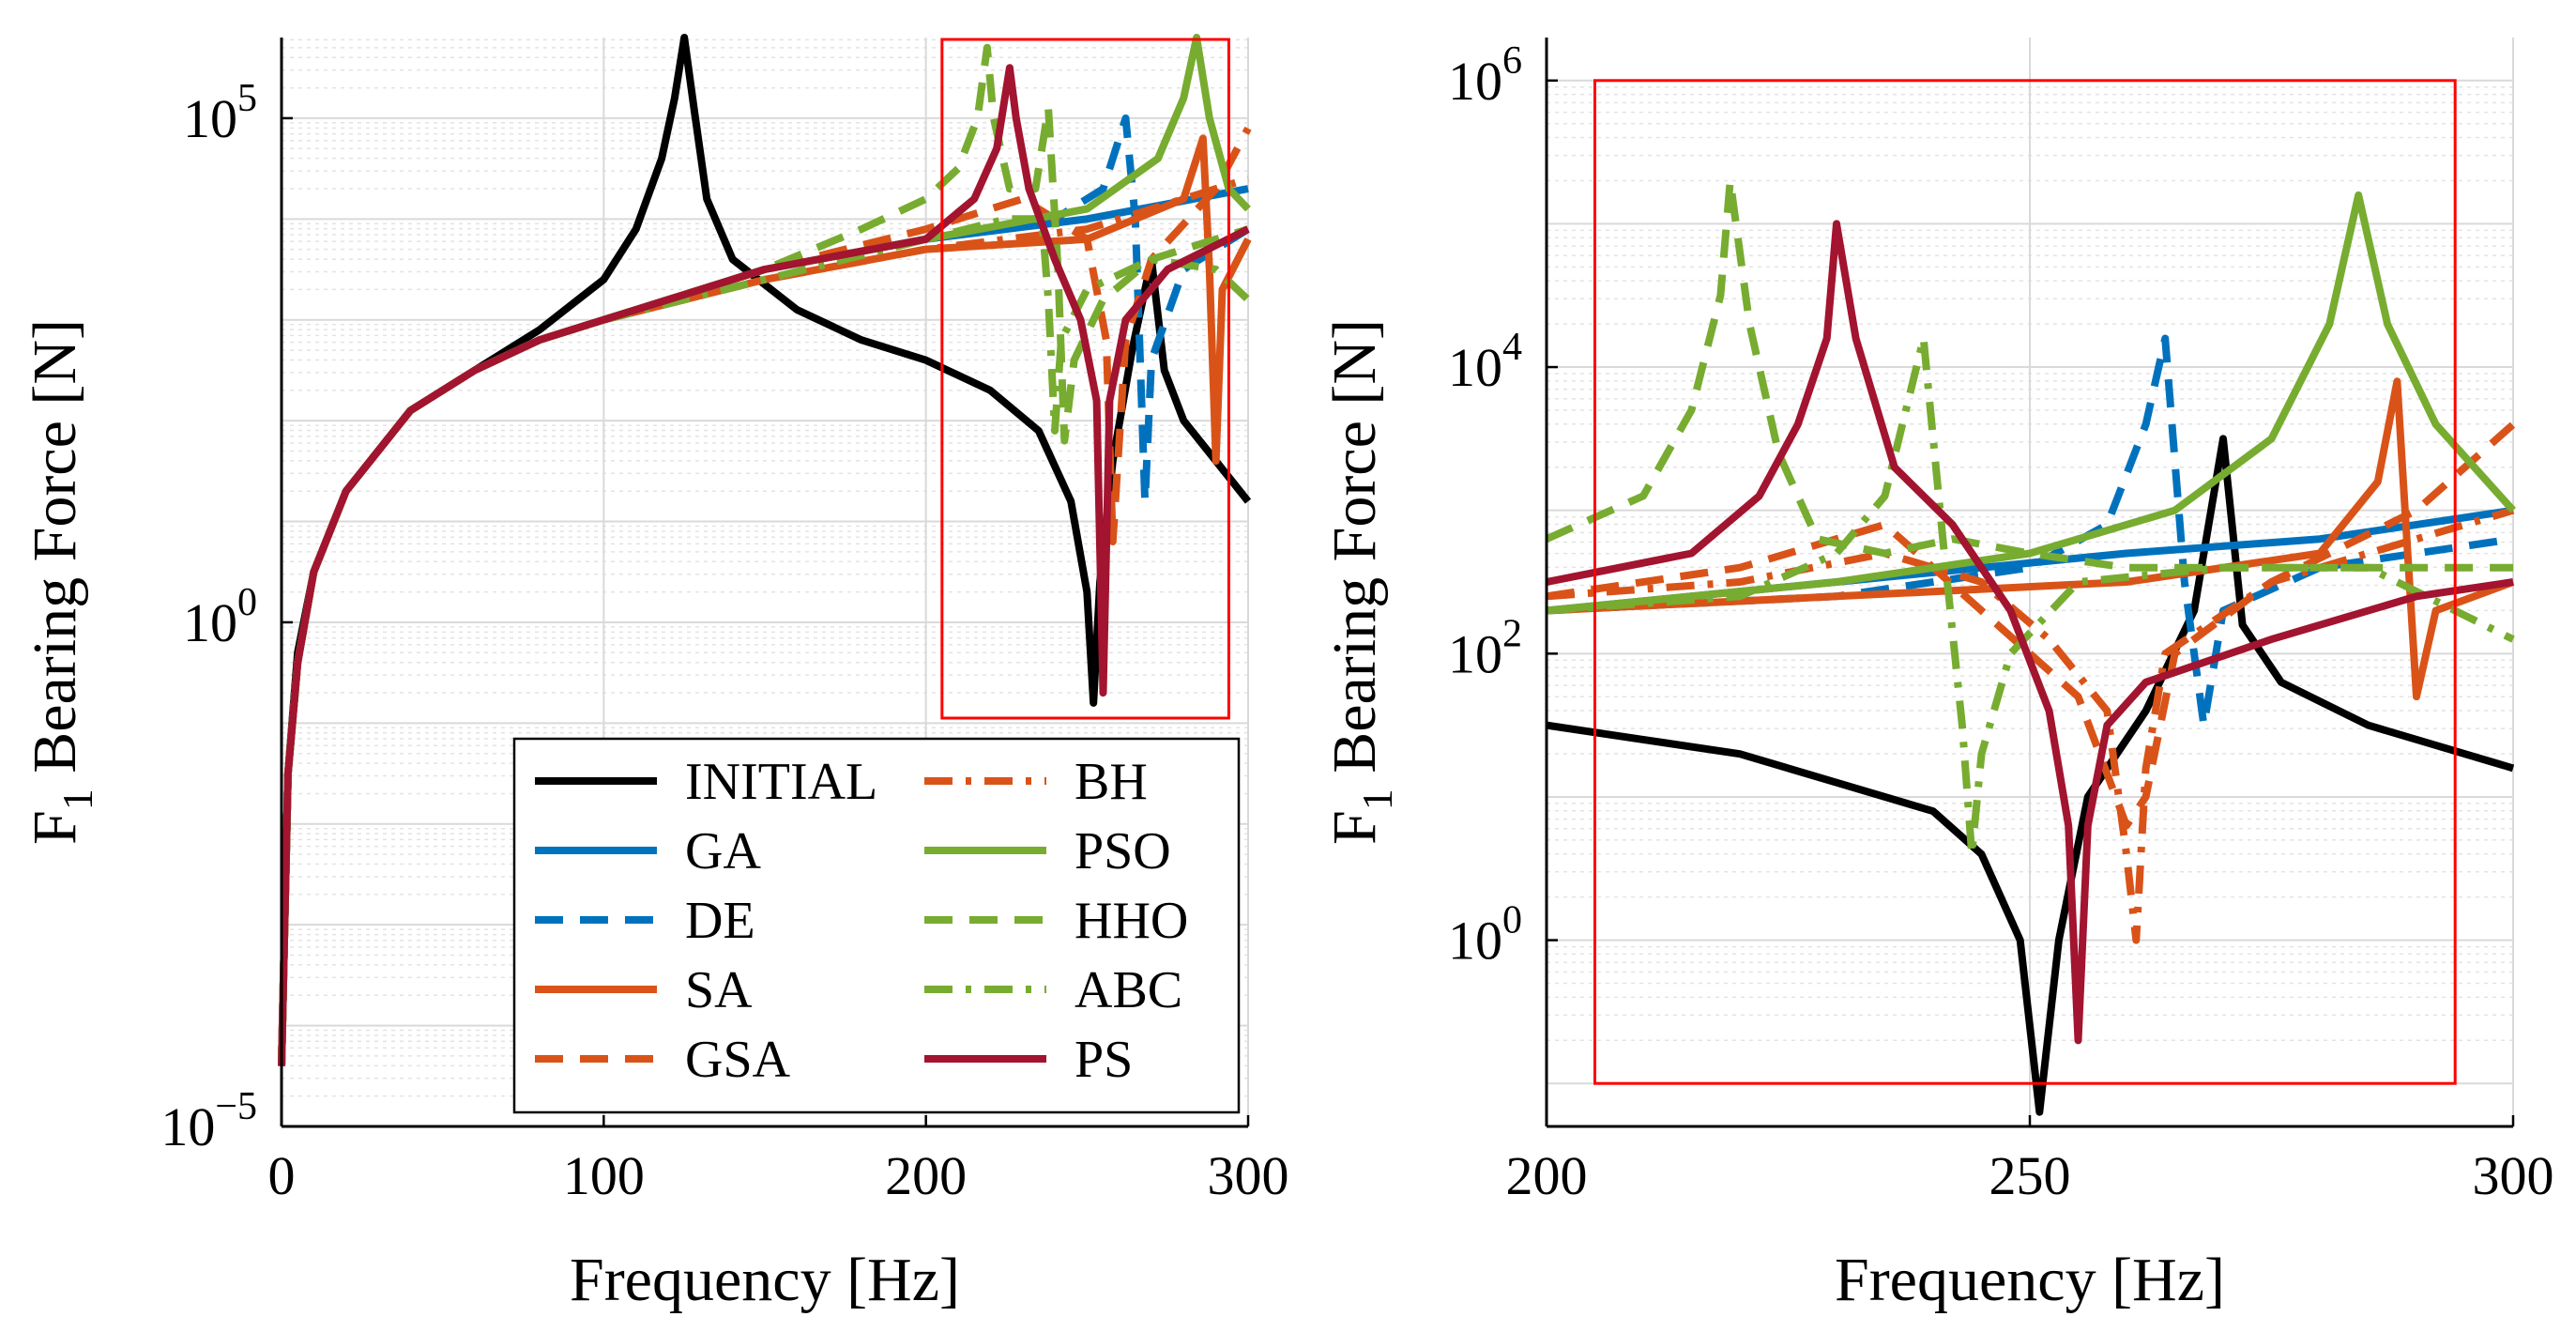 Image resolution: width=2576 pixels, height=1332 pixels. Describe the element at coordinates (1360, 582) in the screenshot. I see `right-y-axis-label: F1 Bearing Force [N]` at that location.